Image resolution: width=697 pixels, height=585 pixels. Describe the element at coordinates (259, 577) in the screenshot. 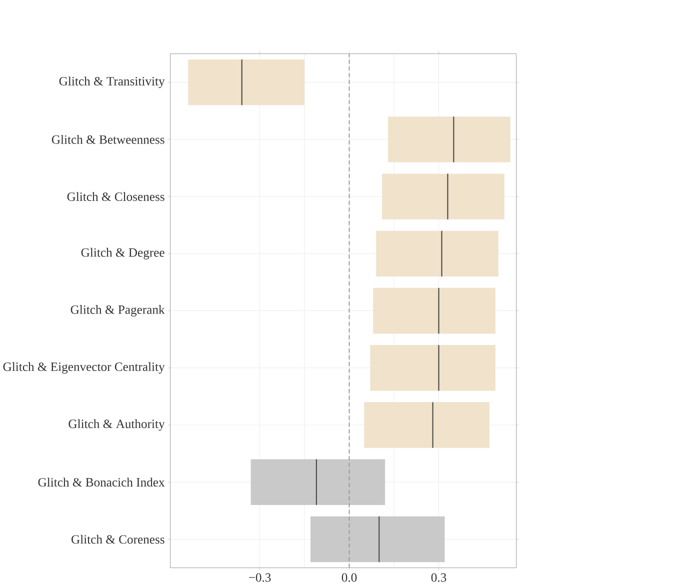

I see `x-tick-label: −0.3` at that location.